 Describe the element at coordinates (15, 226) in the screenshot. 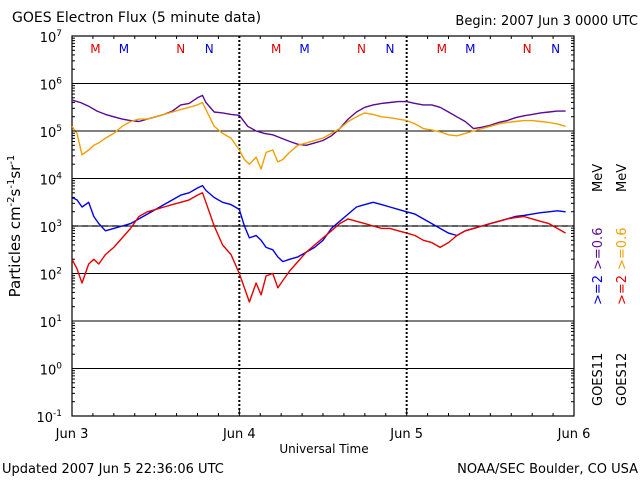

I see `y-axis-label: Particles cm-2s-1sr-1` at that location.